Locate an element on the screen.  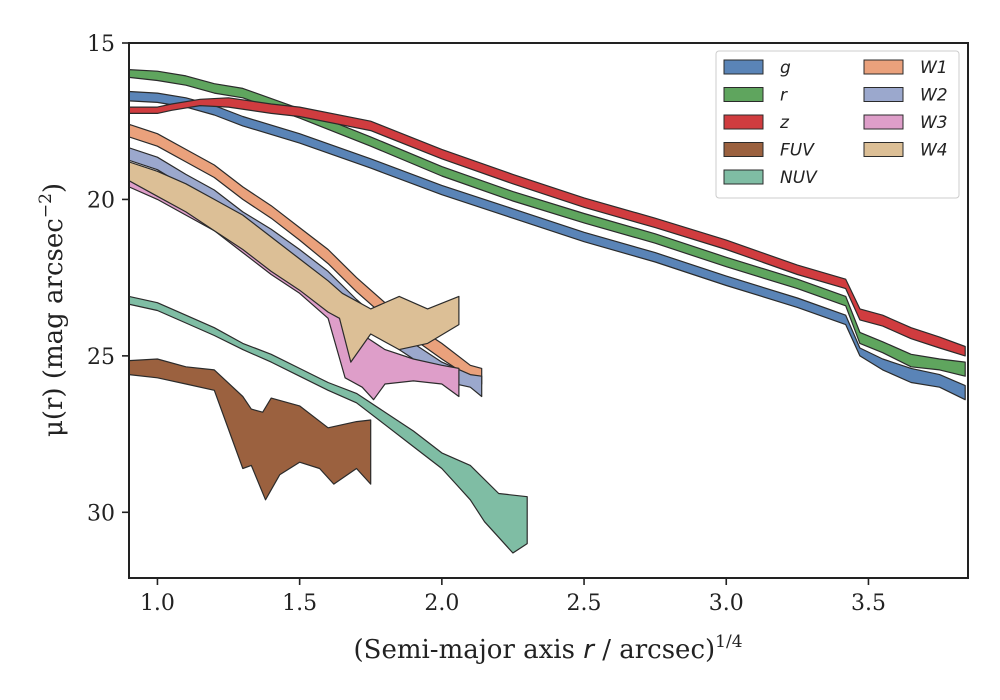
legend-swatch-nuv is located at coordinates (743, 177).